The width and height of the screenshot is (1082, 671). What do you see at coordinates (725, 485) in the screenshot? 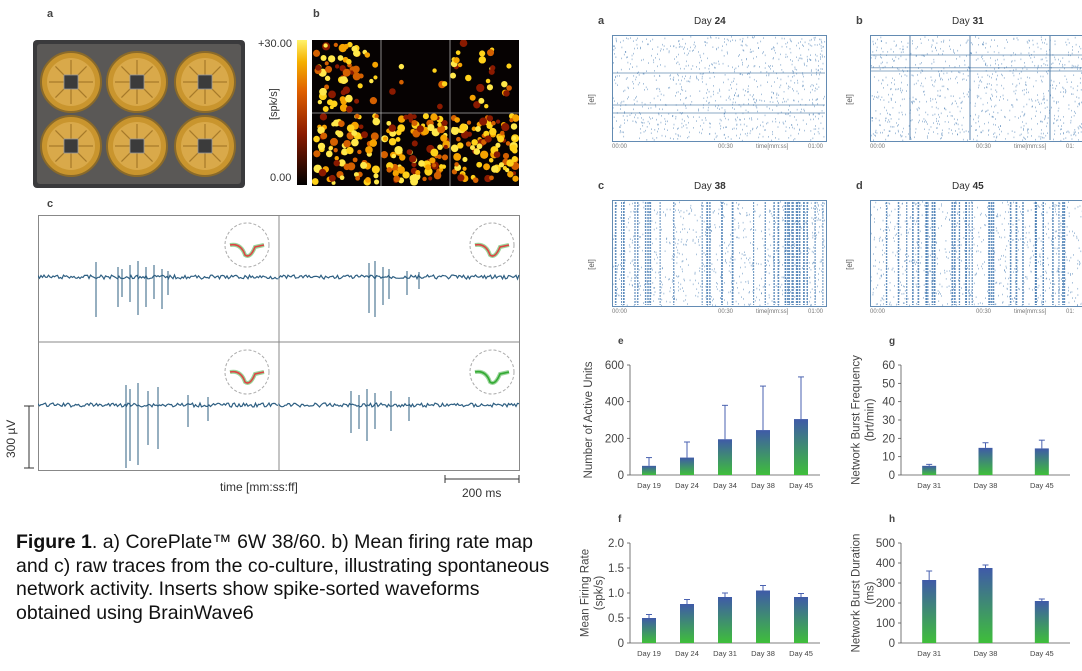
I see `x-tick-label: Day 34` at bounding box center [725, 485].